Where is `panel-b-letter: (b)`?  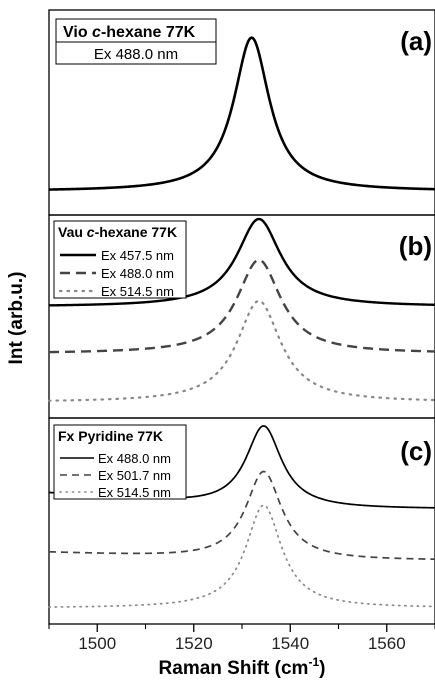 panel-b-letter: (b) is located at coordinates (415, 246).